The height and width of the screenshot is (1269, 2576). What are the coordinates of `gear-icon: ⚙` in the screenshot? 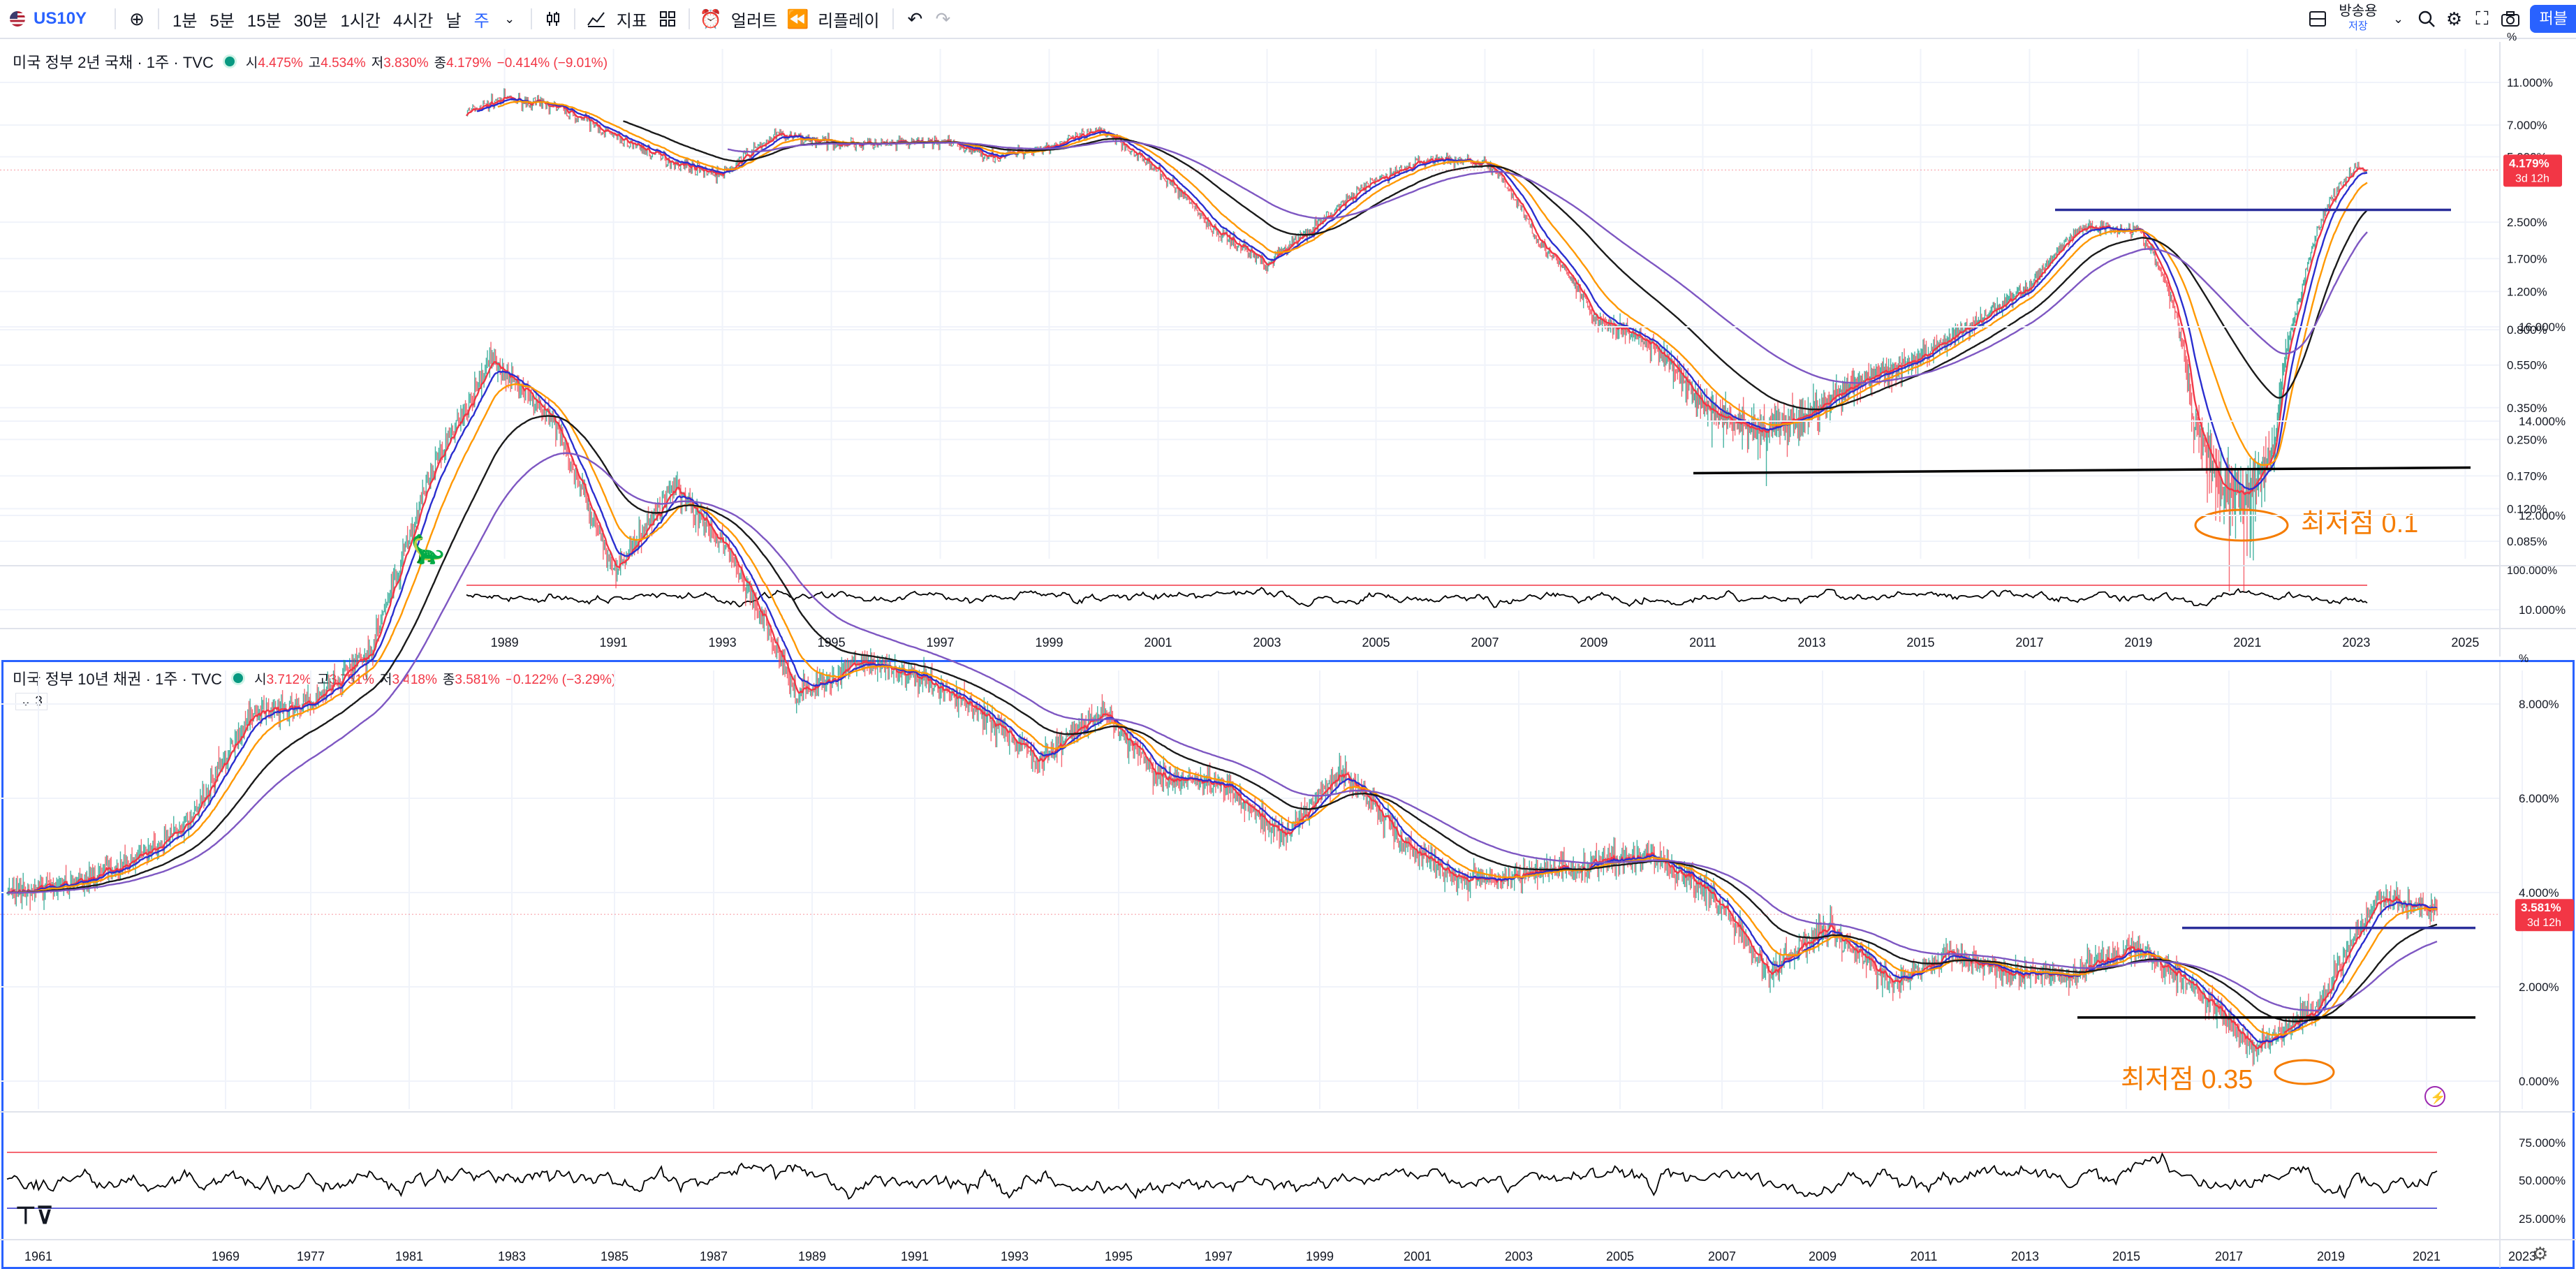 It's located at (2454, 18).